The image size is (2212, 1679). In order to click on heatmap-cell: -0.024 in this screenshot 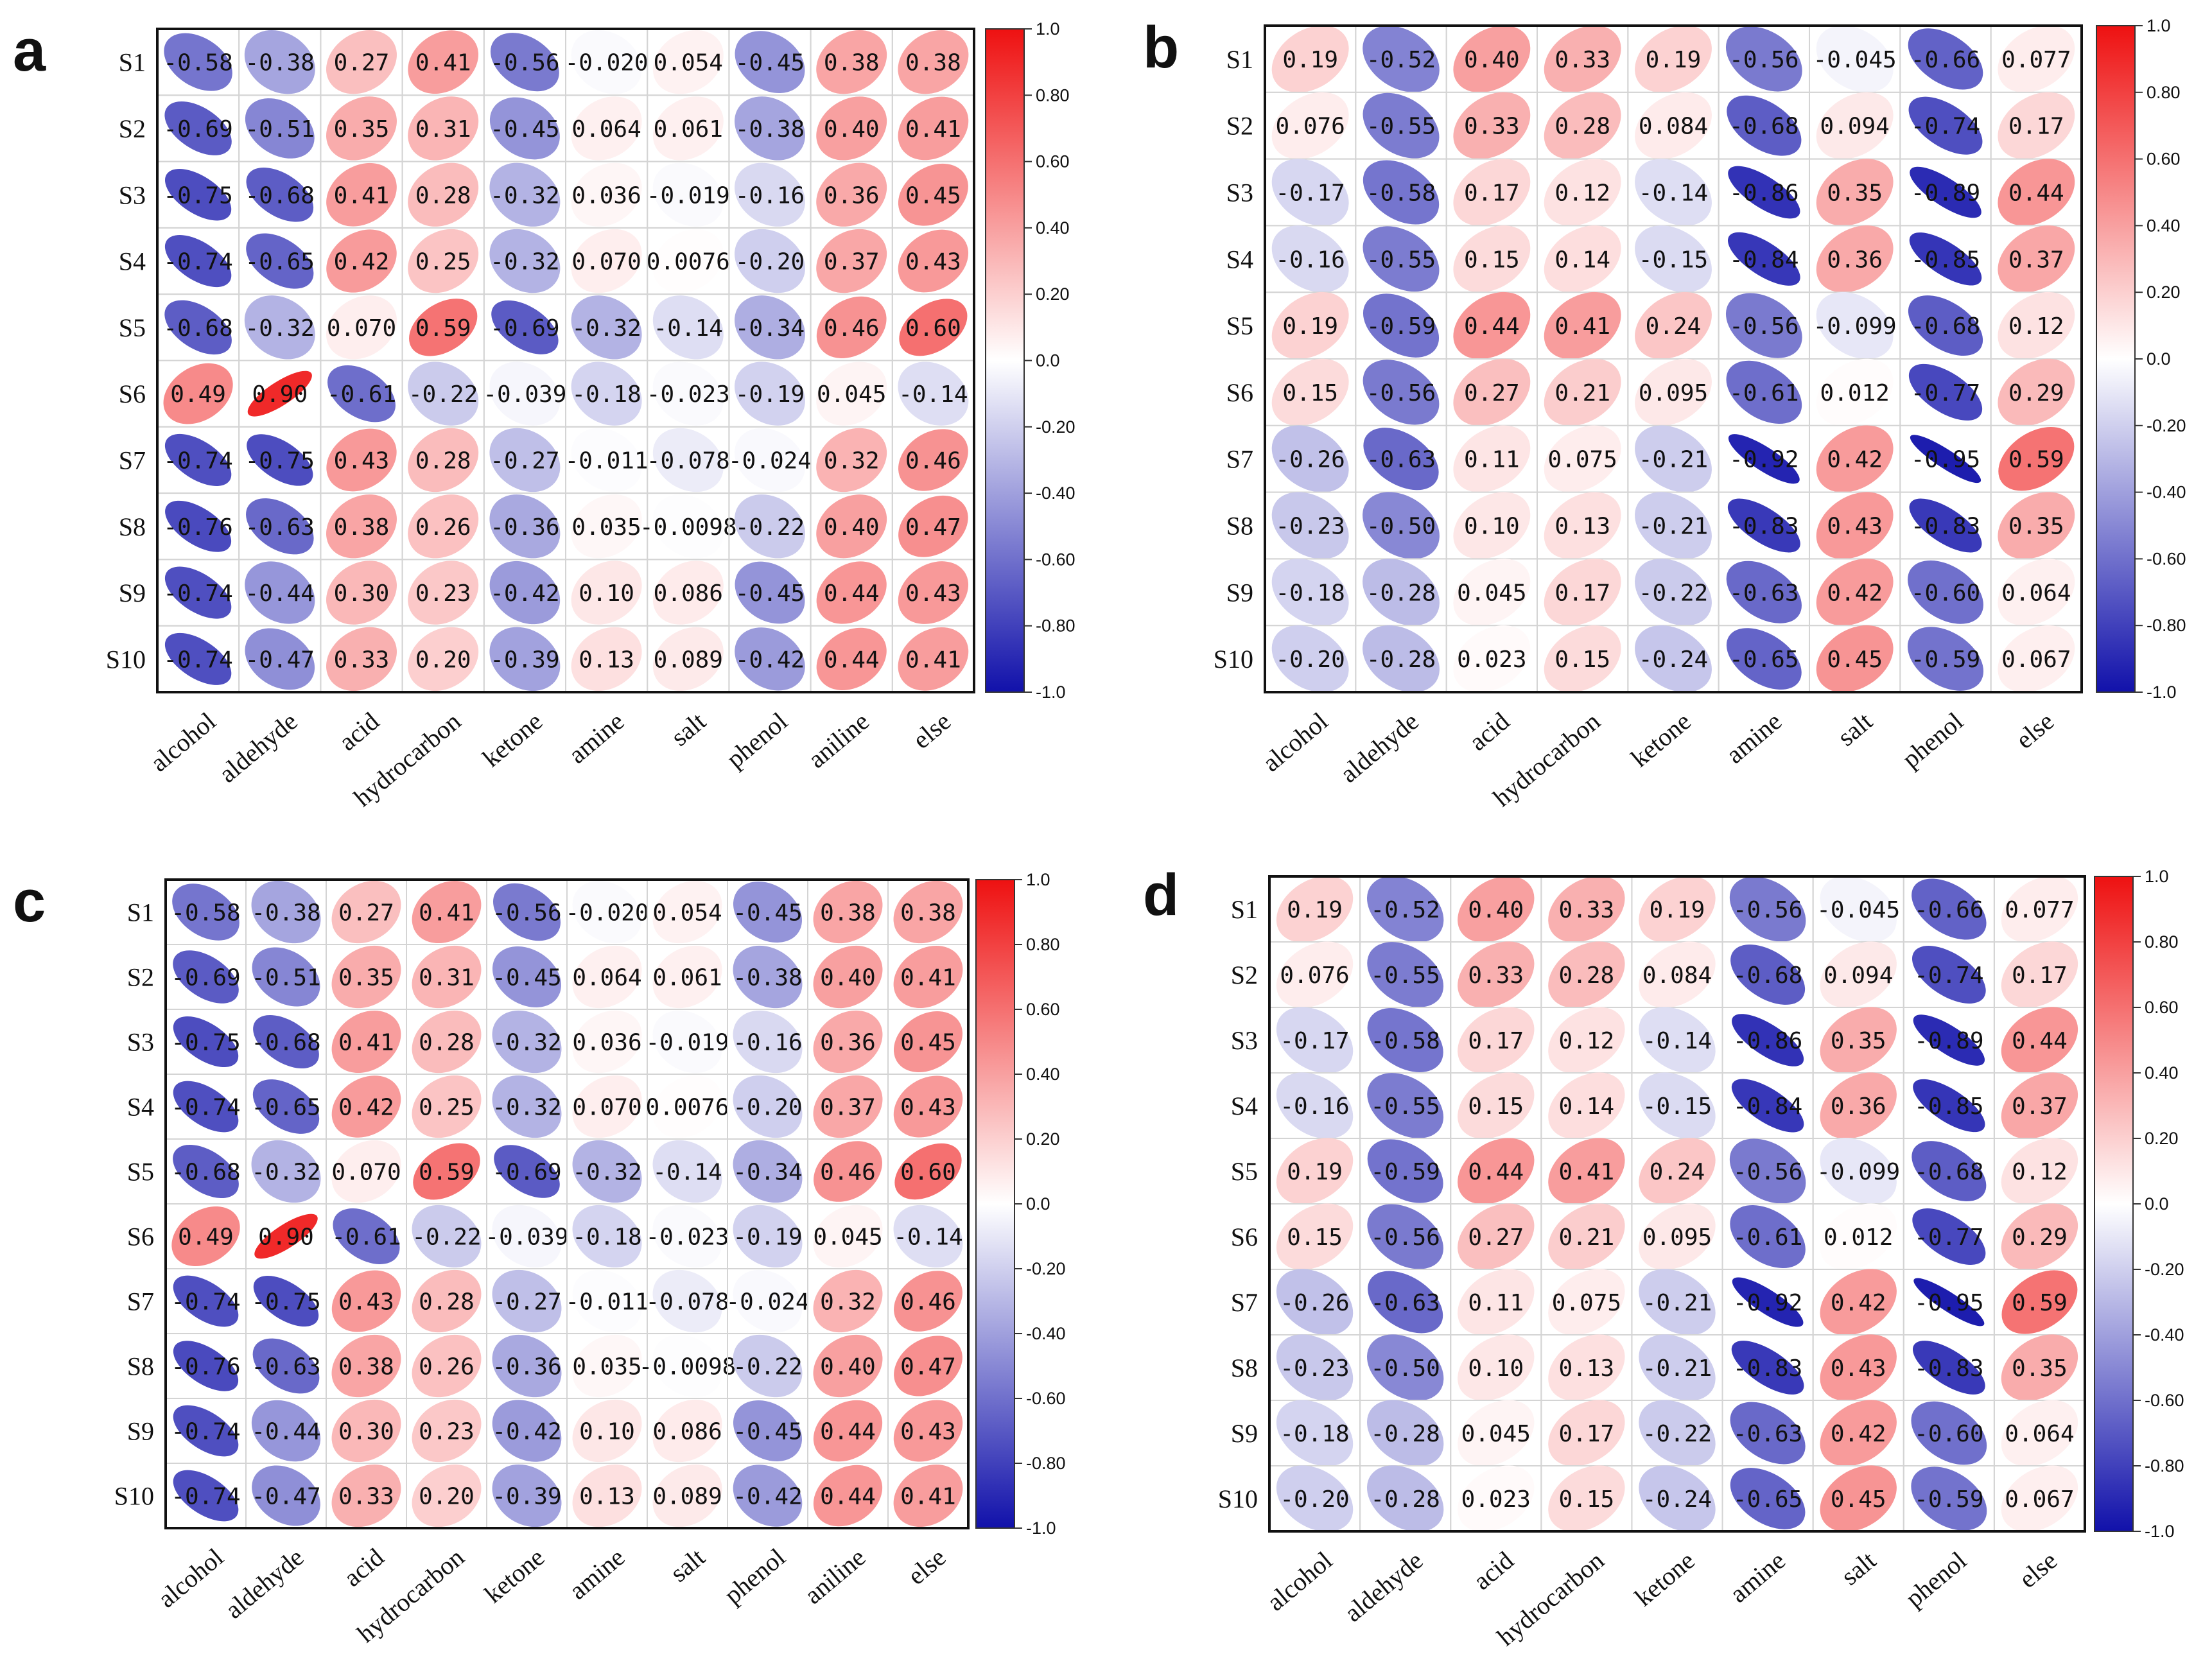, I will do `click(768, 1301)`.